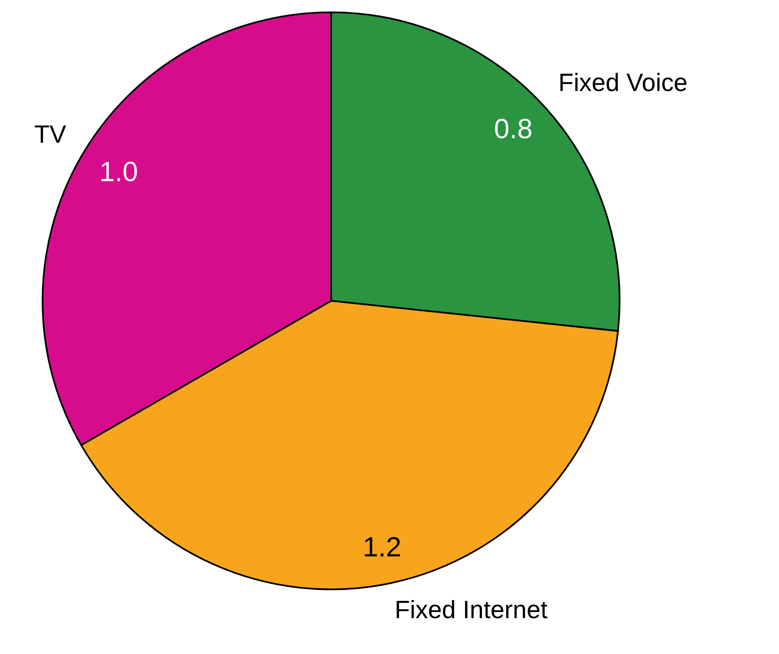 The image size is (779, 654). What do you see at coordinates (623, 82) in the screenshot?
I see `slice-label: Fixed Voice` at bounding box center [623, 82].